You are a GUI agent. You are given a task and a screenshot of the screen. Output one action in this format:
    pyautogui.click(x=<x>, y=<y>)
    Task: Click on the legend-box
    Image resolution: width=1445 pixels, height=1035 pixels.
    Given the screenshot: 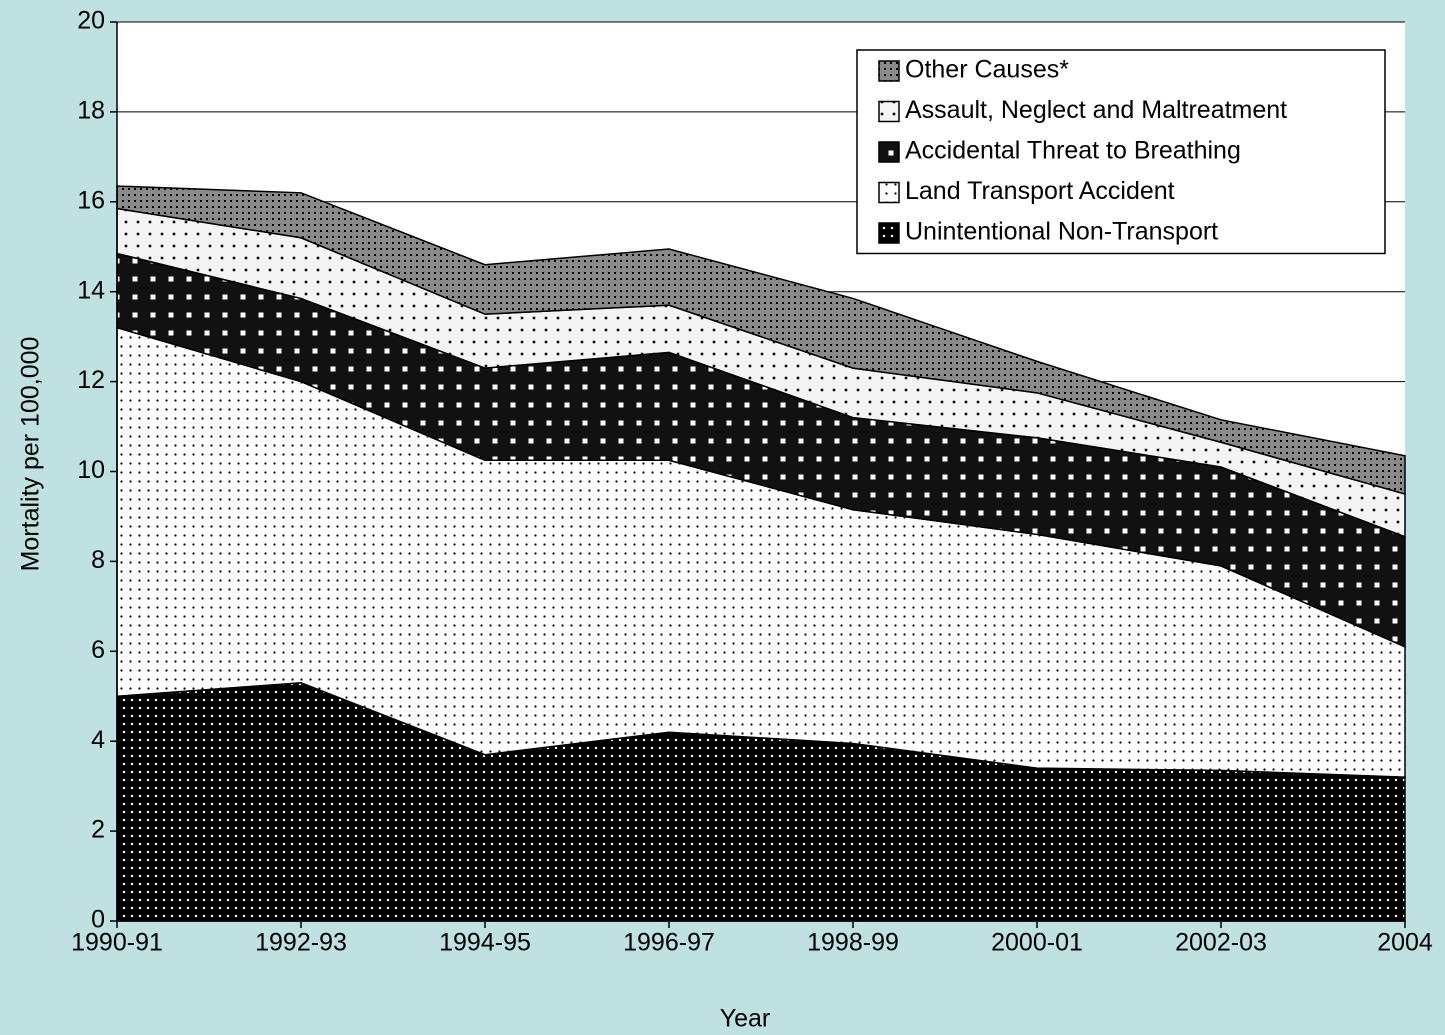 What is the action you would take?
    pyautogui.click(x=1121, y=152)
    